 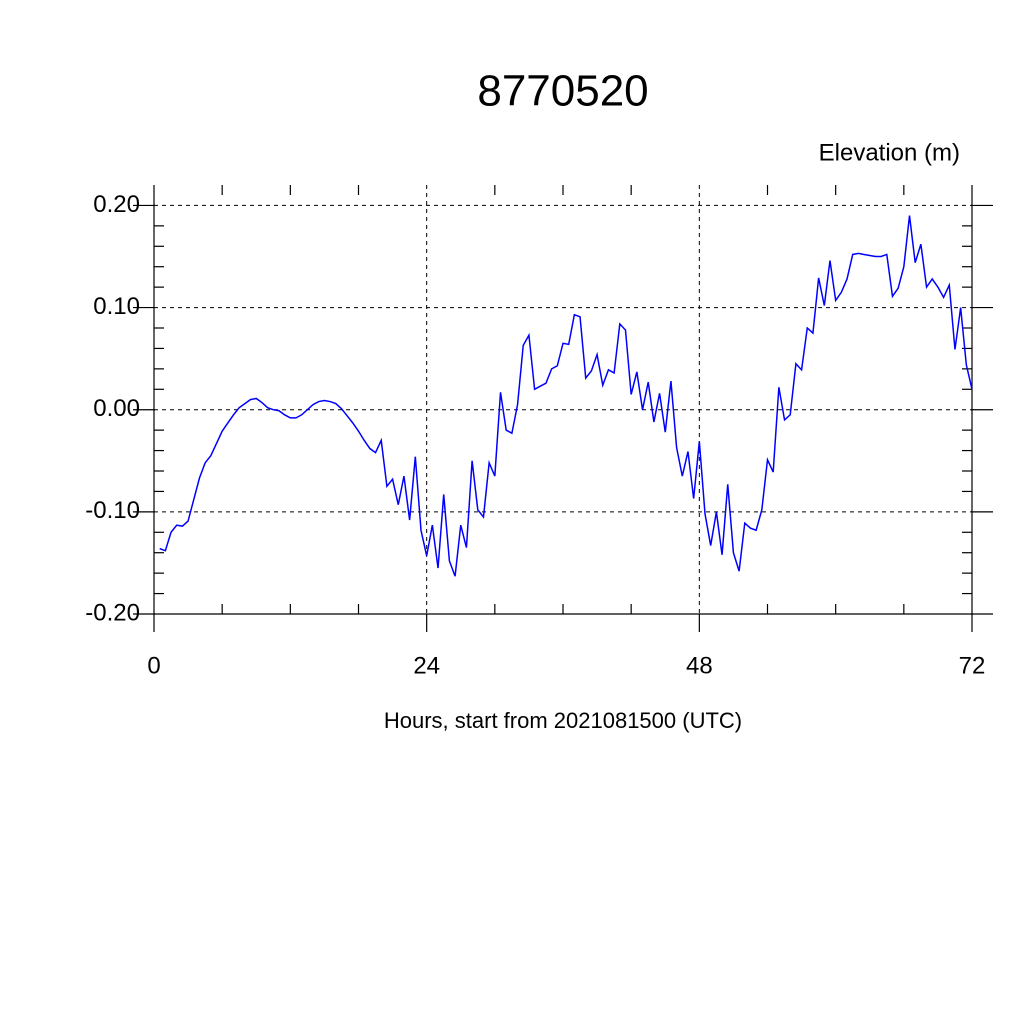 I want to click on y-tick-label: -0.20, so click(x=112, y=612).